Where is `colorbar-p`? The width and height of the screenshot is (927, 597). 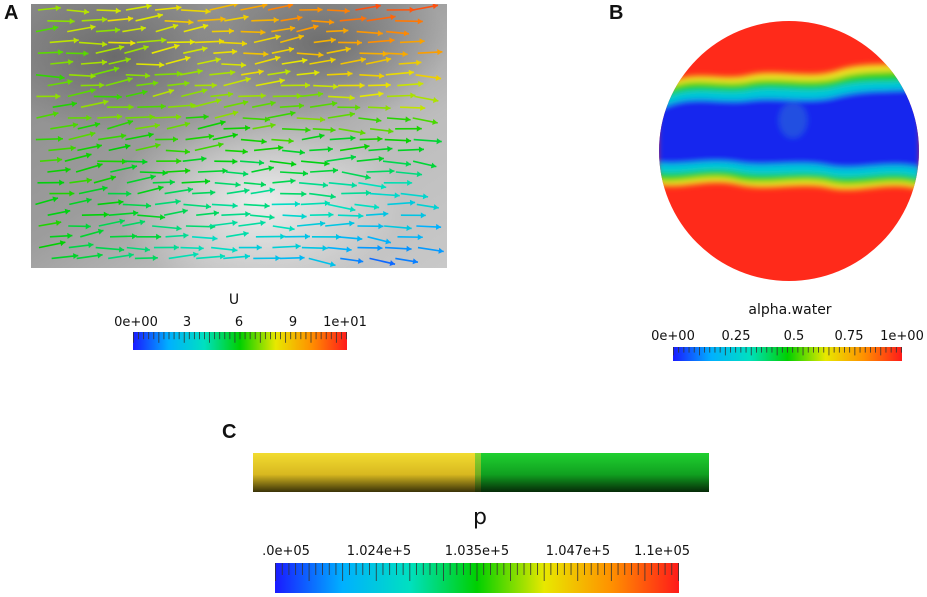 colorbar-p is located at coordinates (477, 578).